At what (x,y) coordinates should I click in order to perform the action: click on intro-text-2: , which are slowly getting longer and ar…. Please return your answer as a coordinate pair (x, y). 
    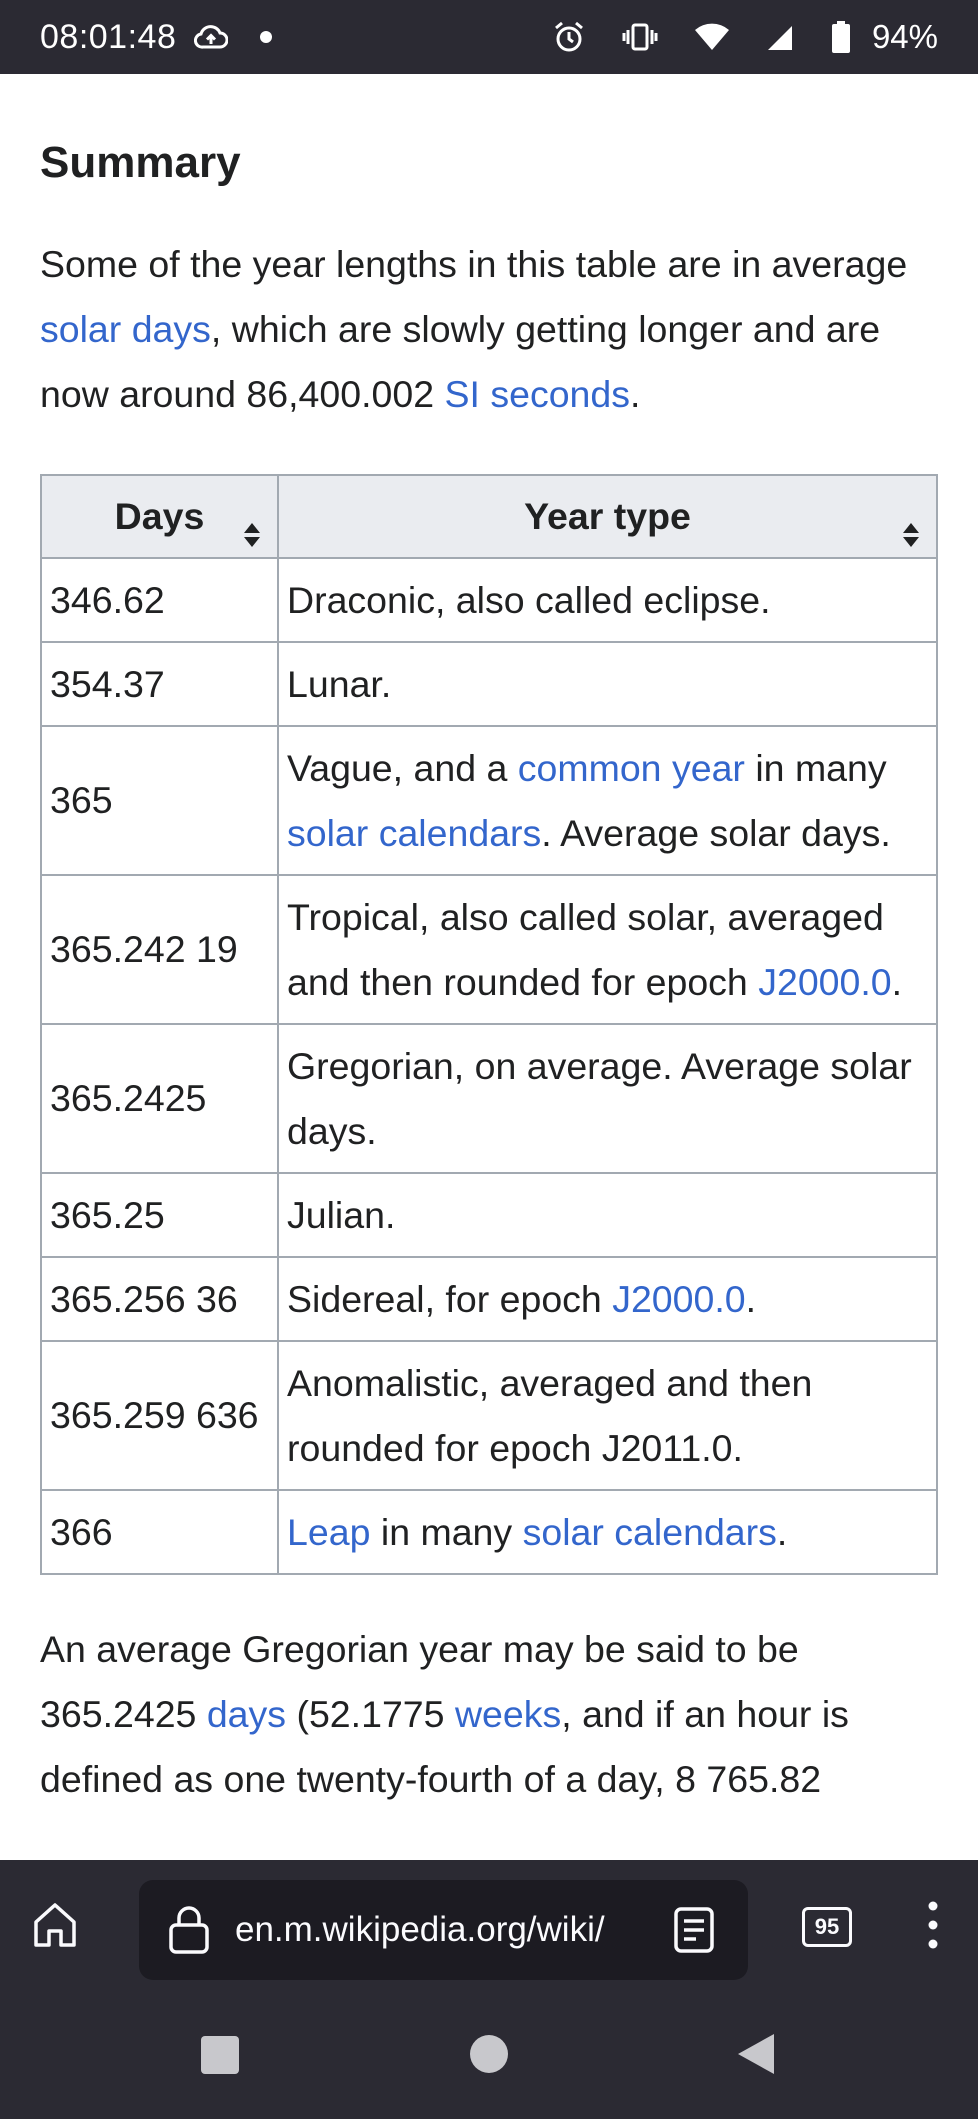
    Looking at the image, I should click on (460, 361).